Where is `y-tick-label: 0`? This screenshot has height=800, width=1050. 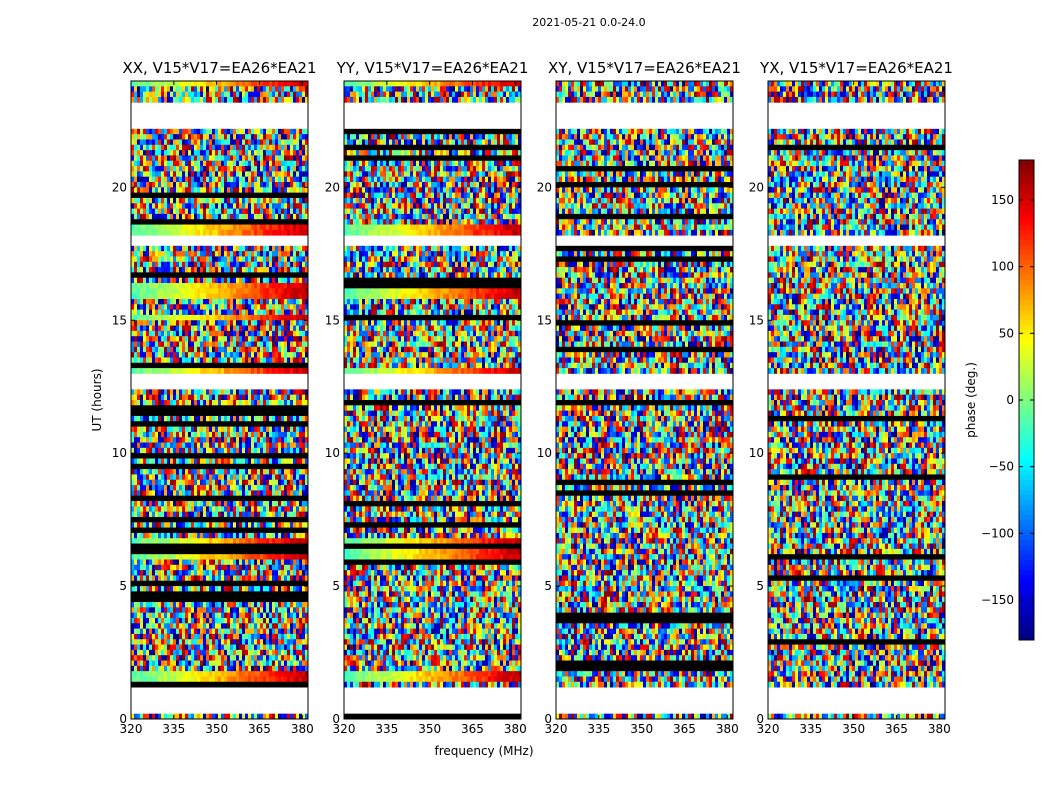 y-tick-label: 0 is located at coordinates (123, 719).